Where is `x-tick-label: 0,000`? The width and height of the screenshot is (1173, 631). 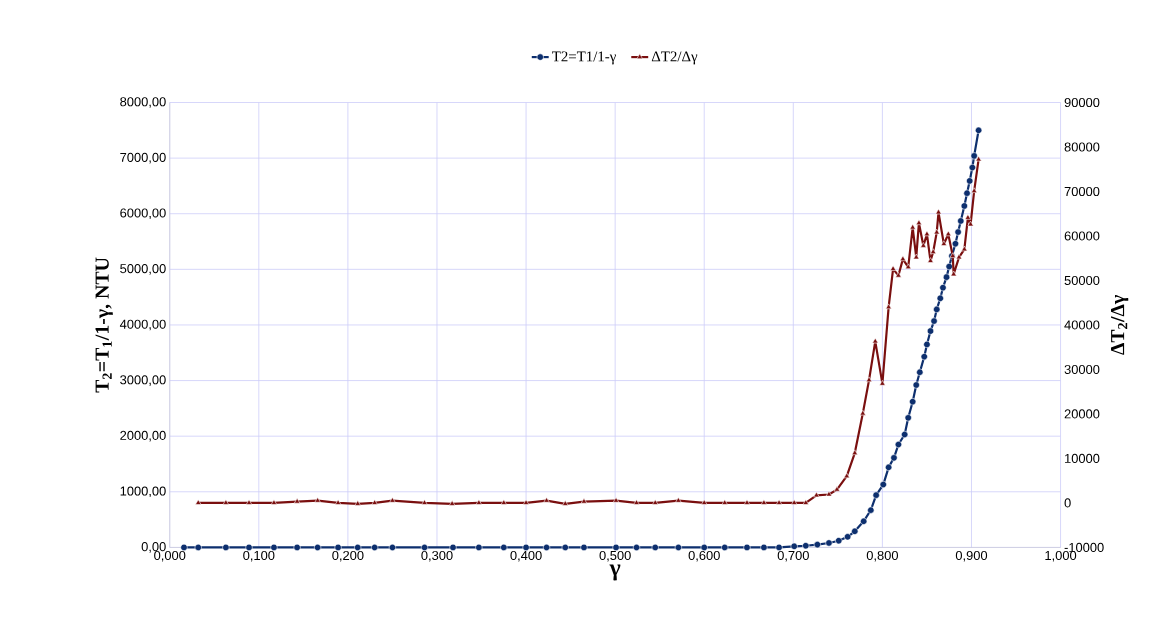 x-tick-label: 0,000 is located at coordinates (170, 556).